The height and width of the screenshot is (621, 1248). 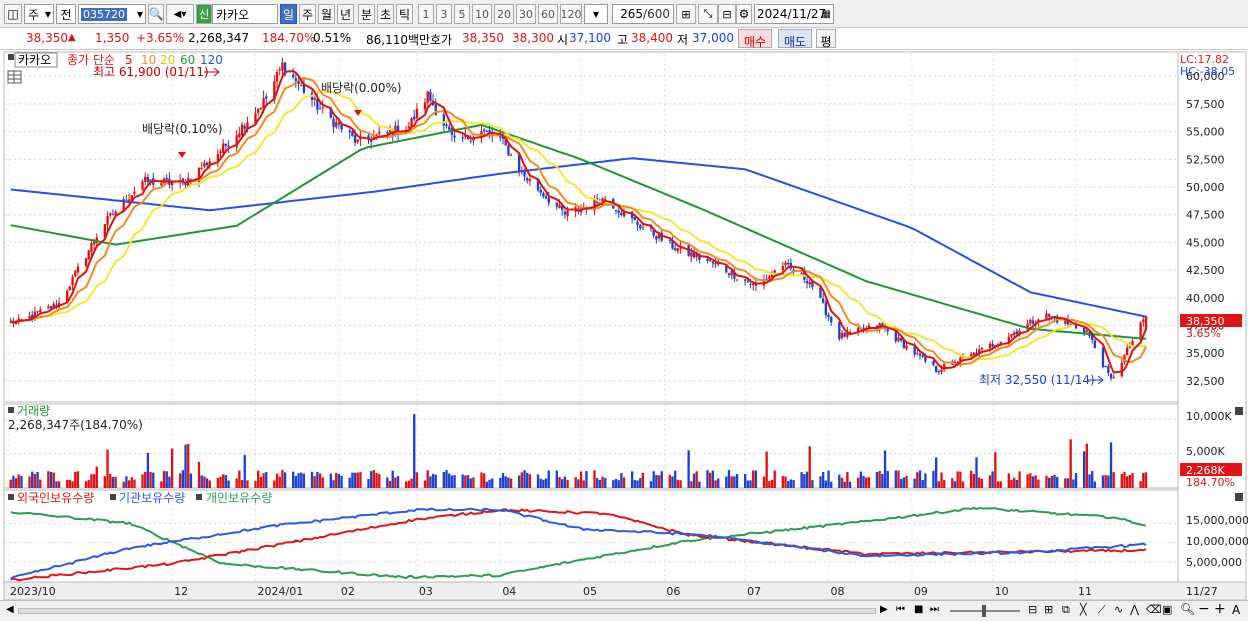 What do you see at coordinates (398, 40) in the screenshot?
I see `trade-amount: 86,110백만` at bounding box center [398, 40].